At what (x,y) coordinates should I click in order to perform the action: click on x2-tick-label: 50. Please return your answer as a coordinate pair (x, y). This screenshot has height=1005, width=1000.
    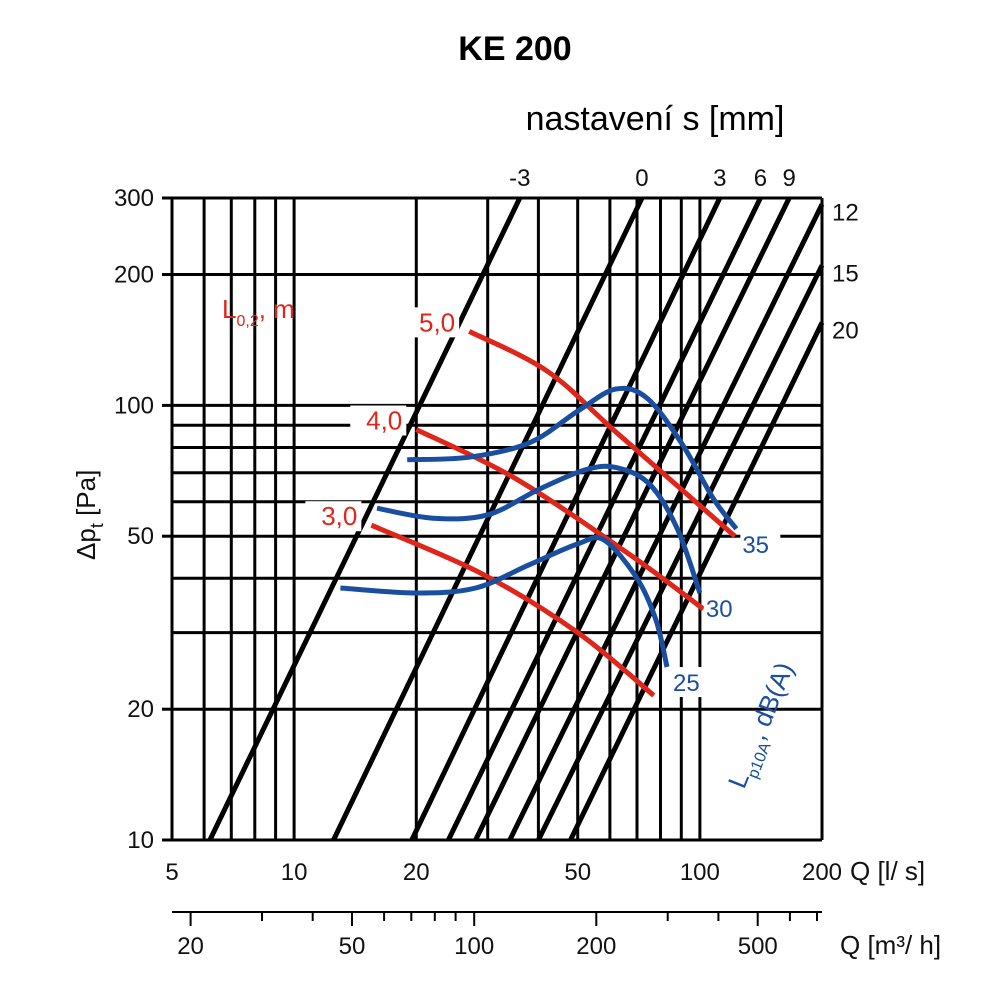
    Looking at the image, I should click on (352, 946).